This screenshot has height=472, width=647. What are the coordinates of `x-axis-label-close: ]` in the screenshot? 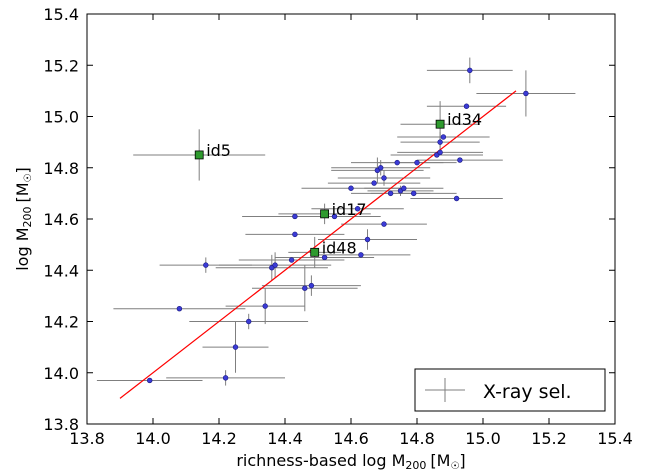 It's located at (462, 460).